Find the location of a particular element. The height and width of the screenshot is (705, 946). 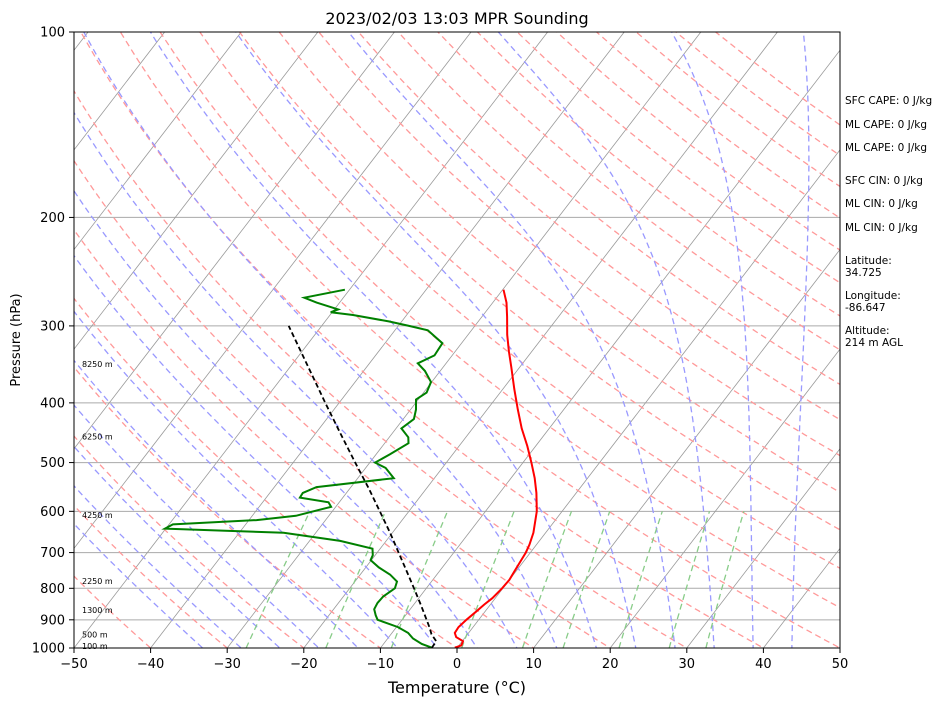

y-axis-title: Pressure (hPa) is located at coordinates (16, 339).